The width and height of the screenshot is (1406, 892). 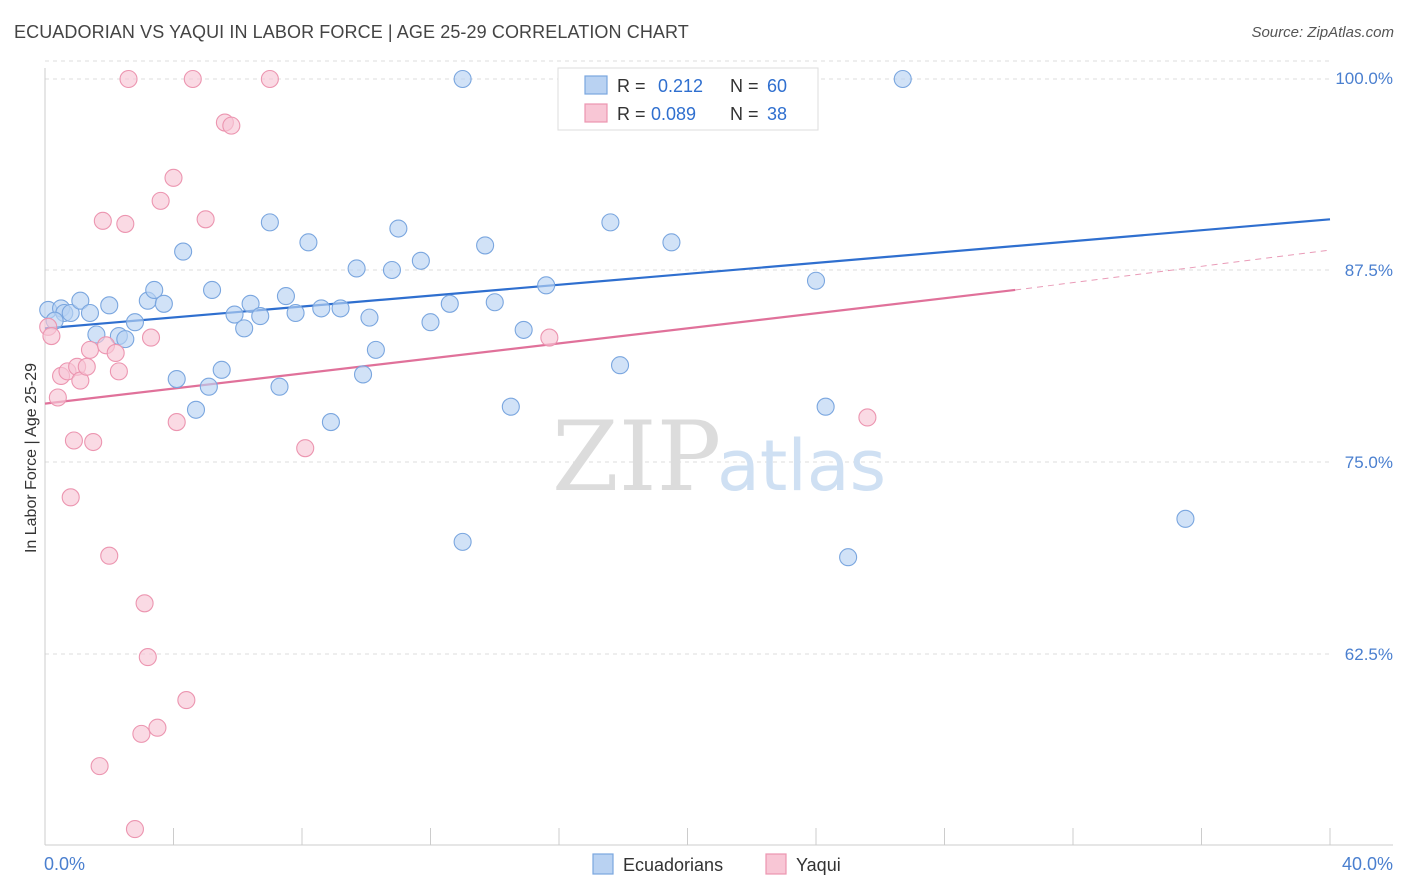 I want to click on legend-r-label-1: R =, so click(x=631, y=86).